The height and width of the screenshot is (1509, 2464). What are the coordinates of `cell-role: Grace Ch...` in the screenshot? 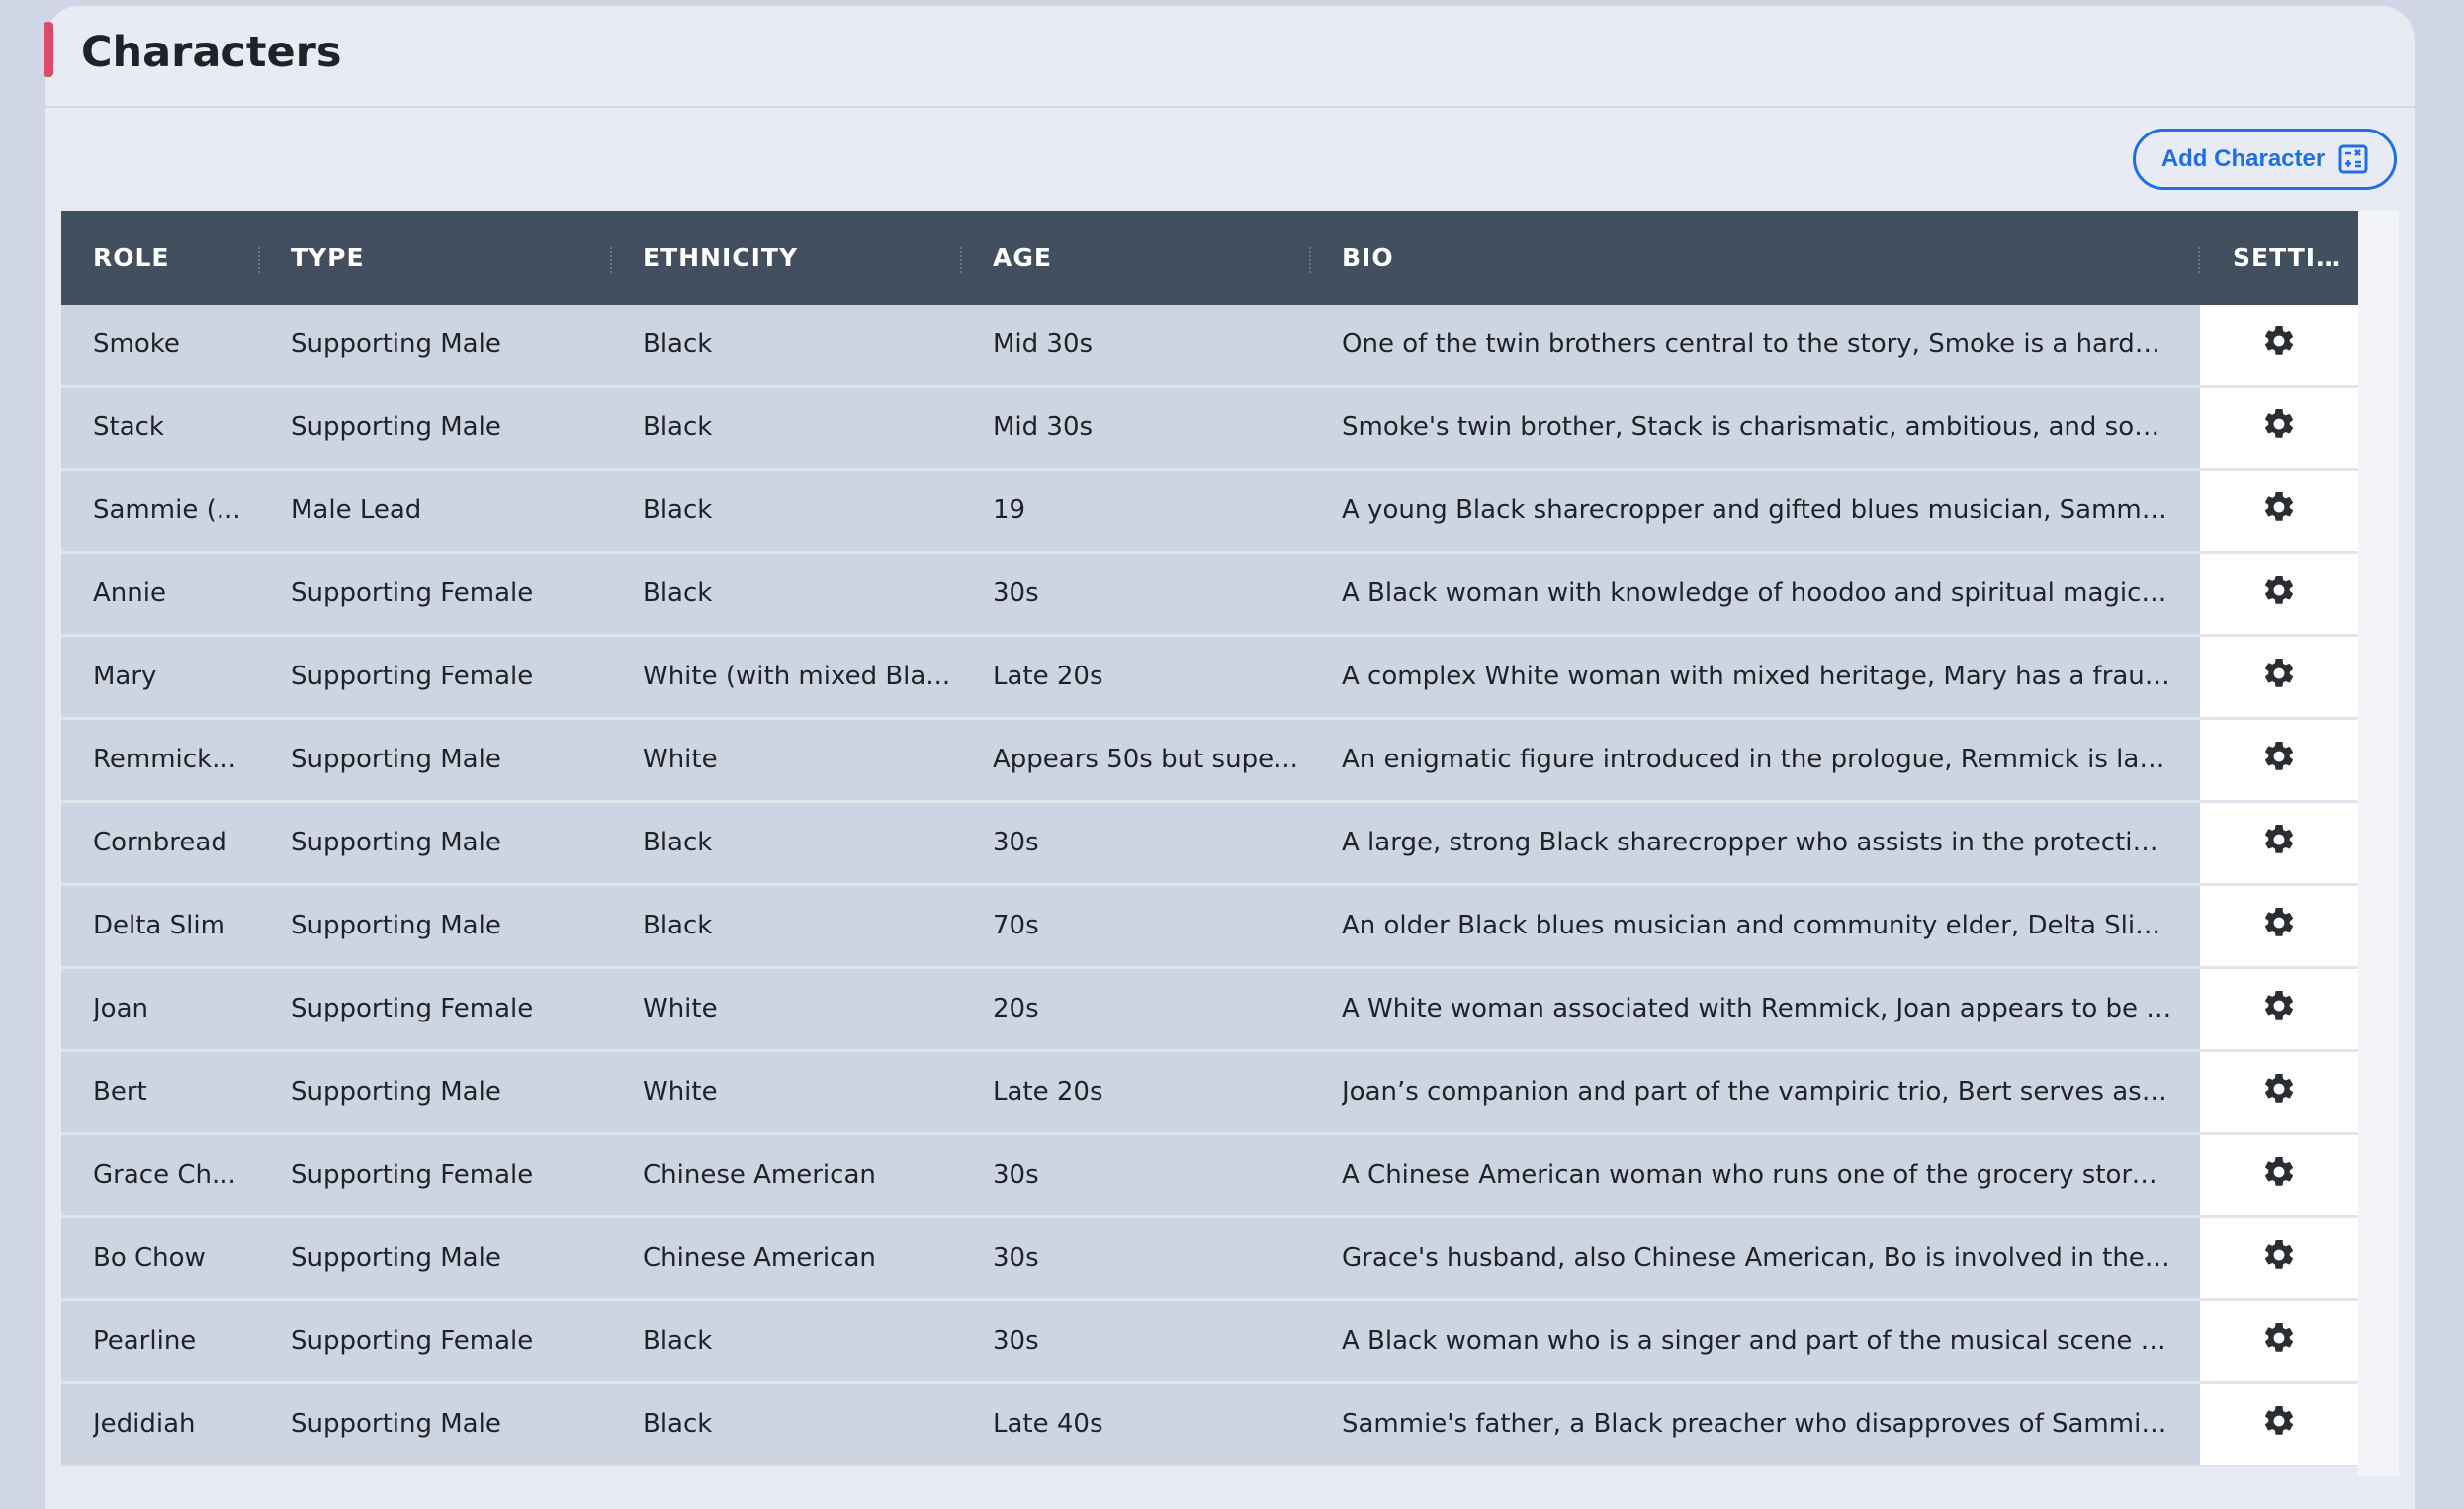 It's located at (164, 1175).